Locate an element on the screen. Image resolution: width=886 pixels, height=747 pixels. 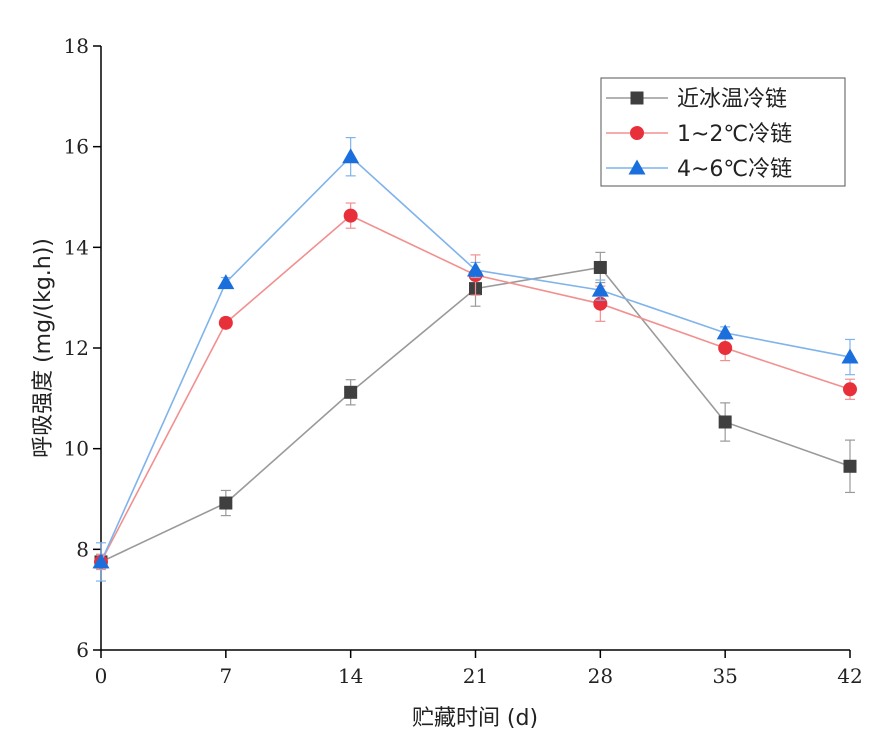
y-tick-label: 14 is located at coordinates (76, 247).